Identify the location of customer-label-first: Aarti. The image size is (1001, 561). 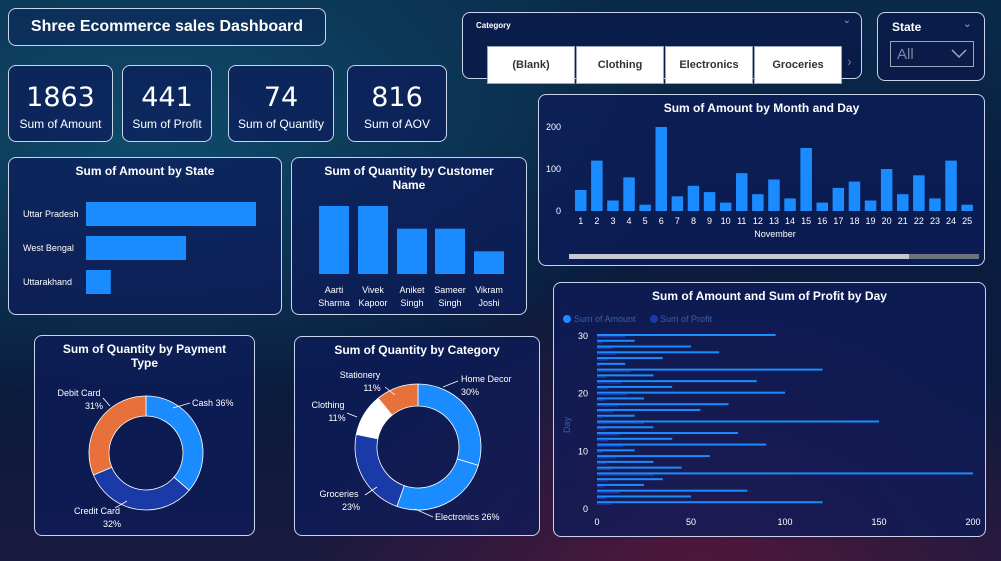
(334, 290).